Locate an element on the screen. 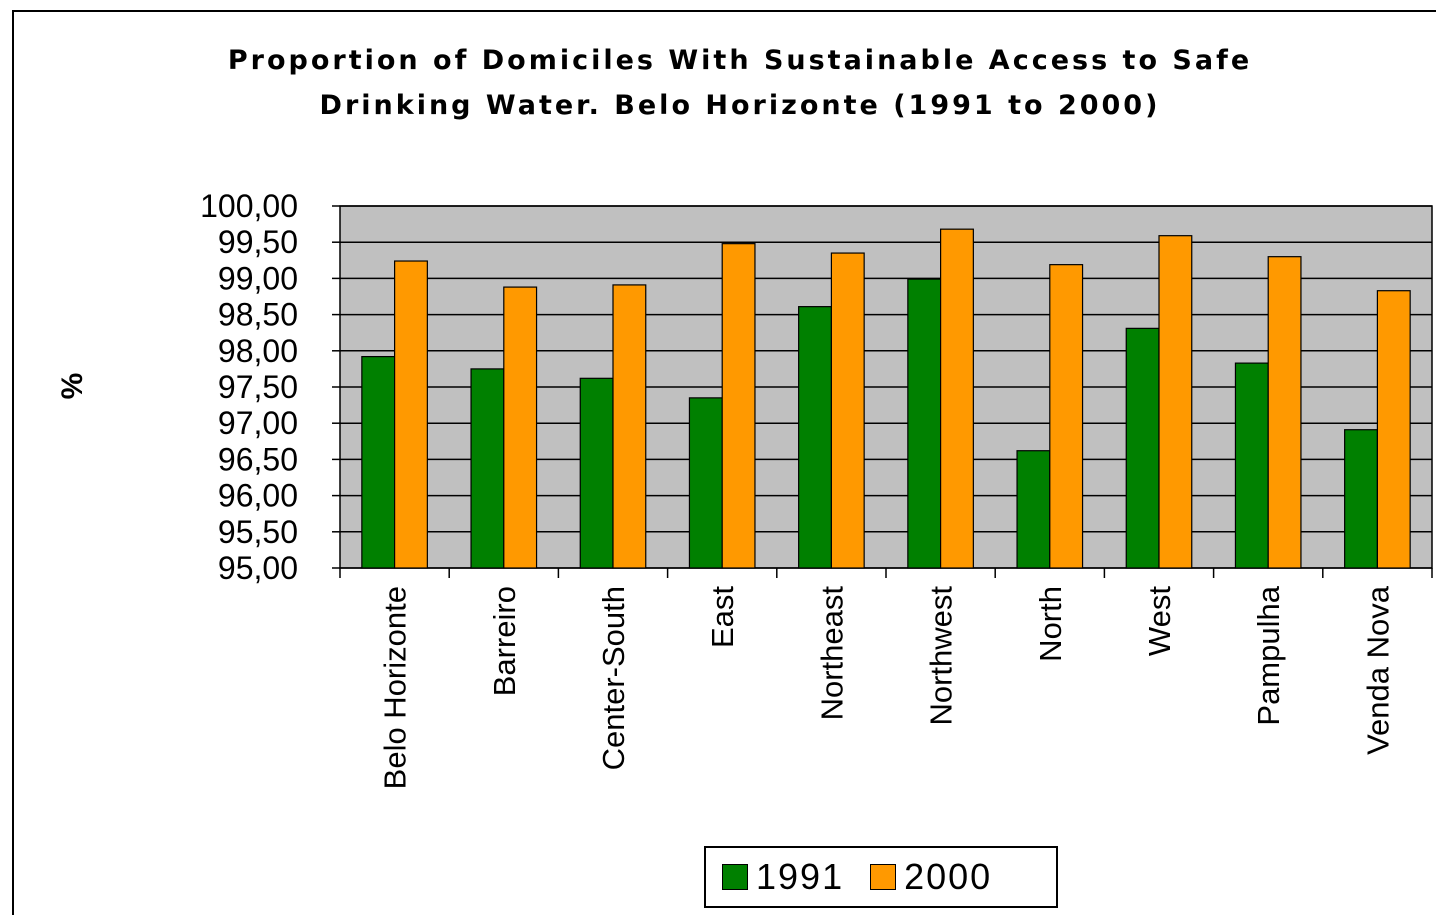  y-tick-label: 97,50 is located at coordinates (258, 387).